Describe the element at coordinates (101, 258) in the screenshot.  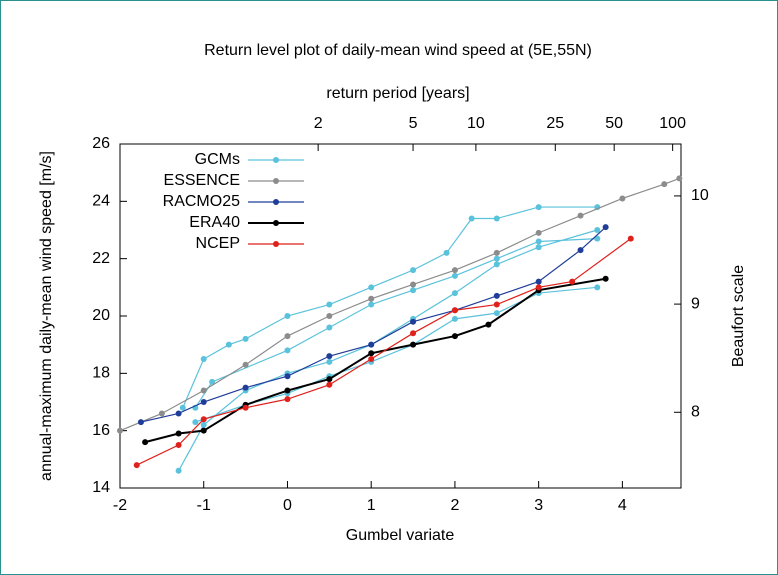
I see `y-tick-label: 22` at that location.